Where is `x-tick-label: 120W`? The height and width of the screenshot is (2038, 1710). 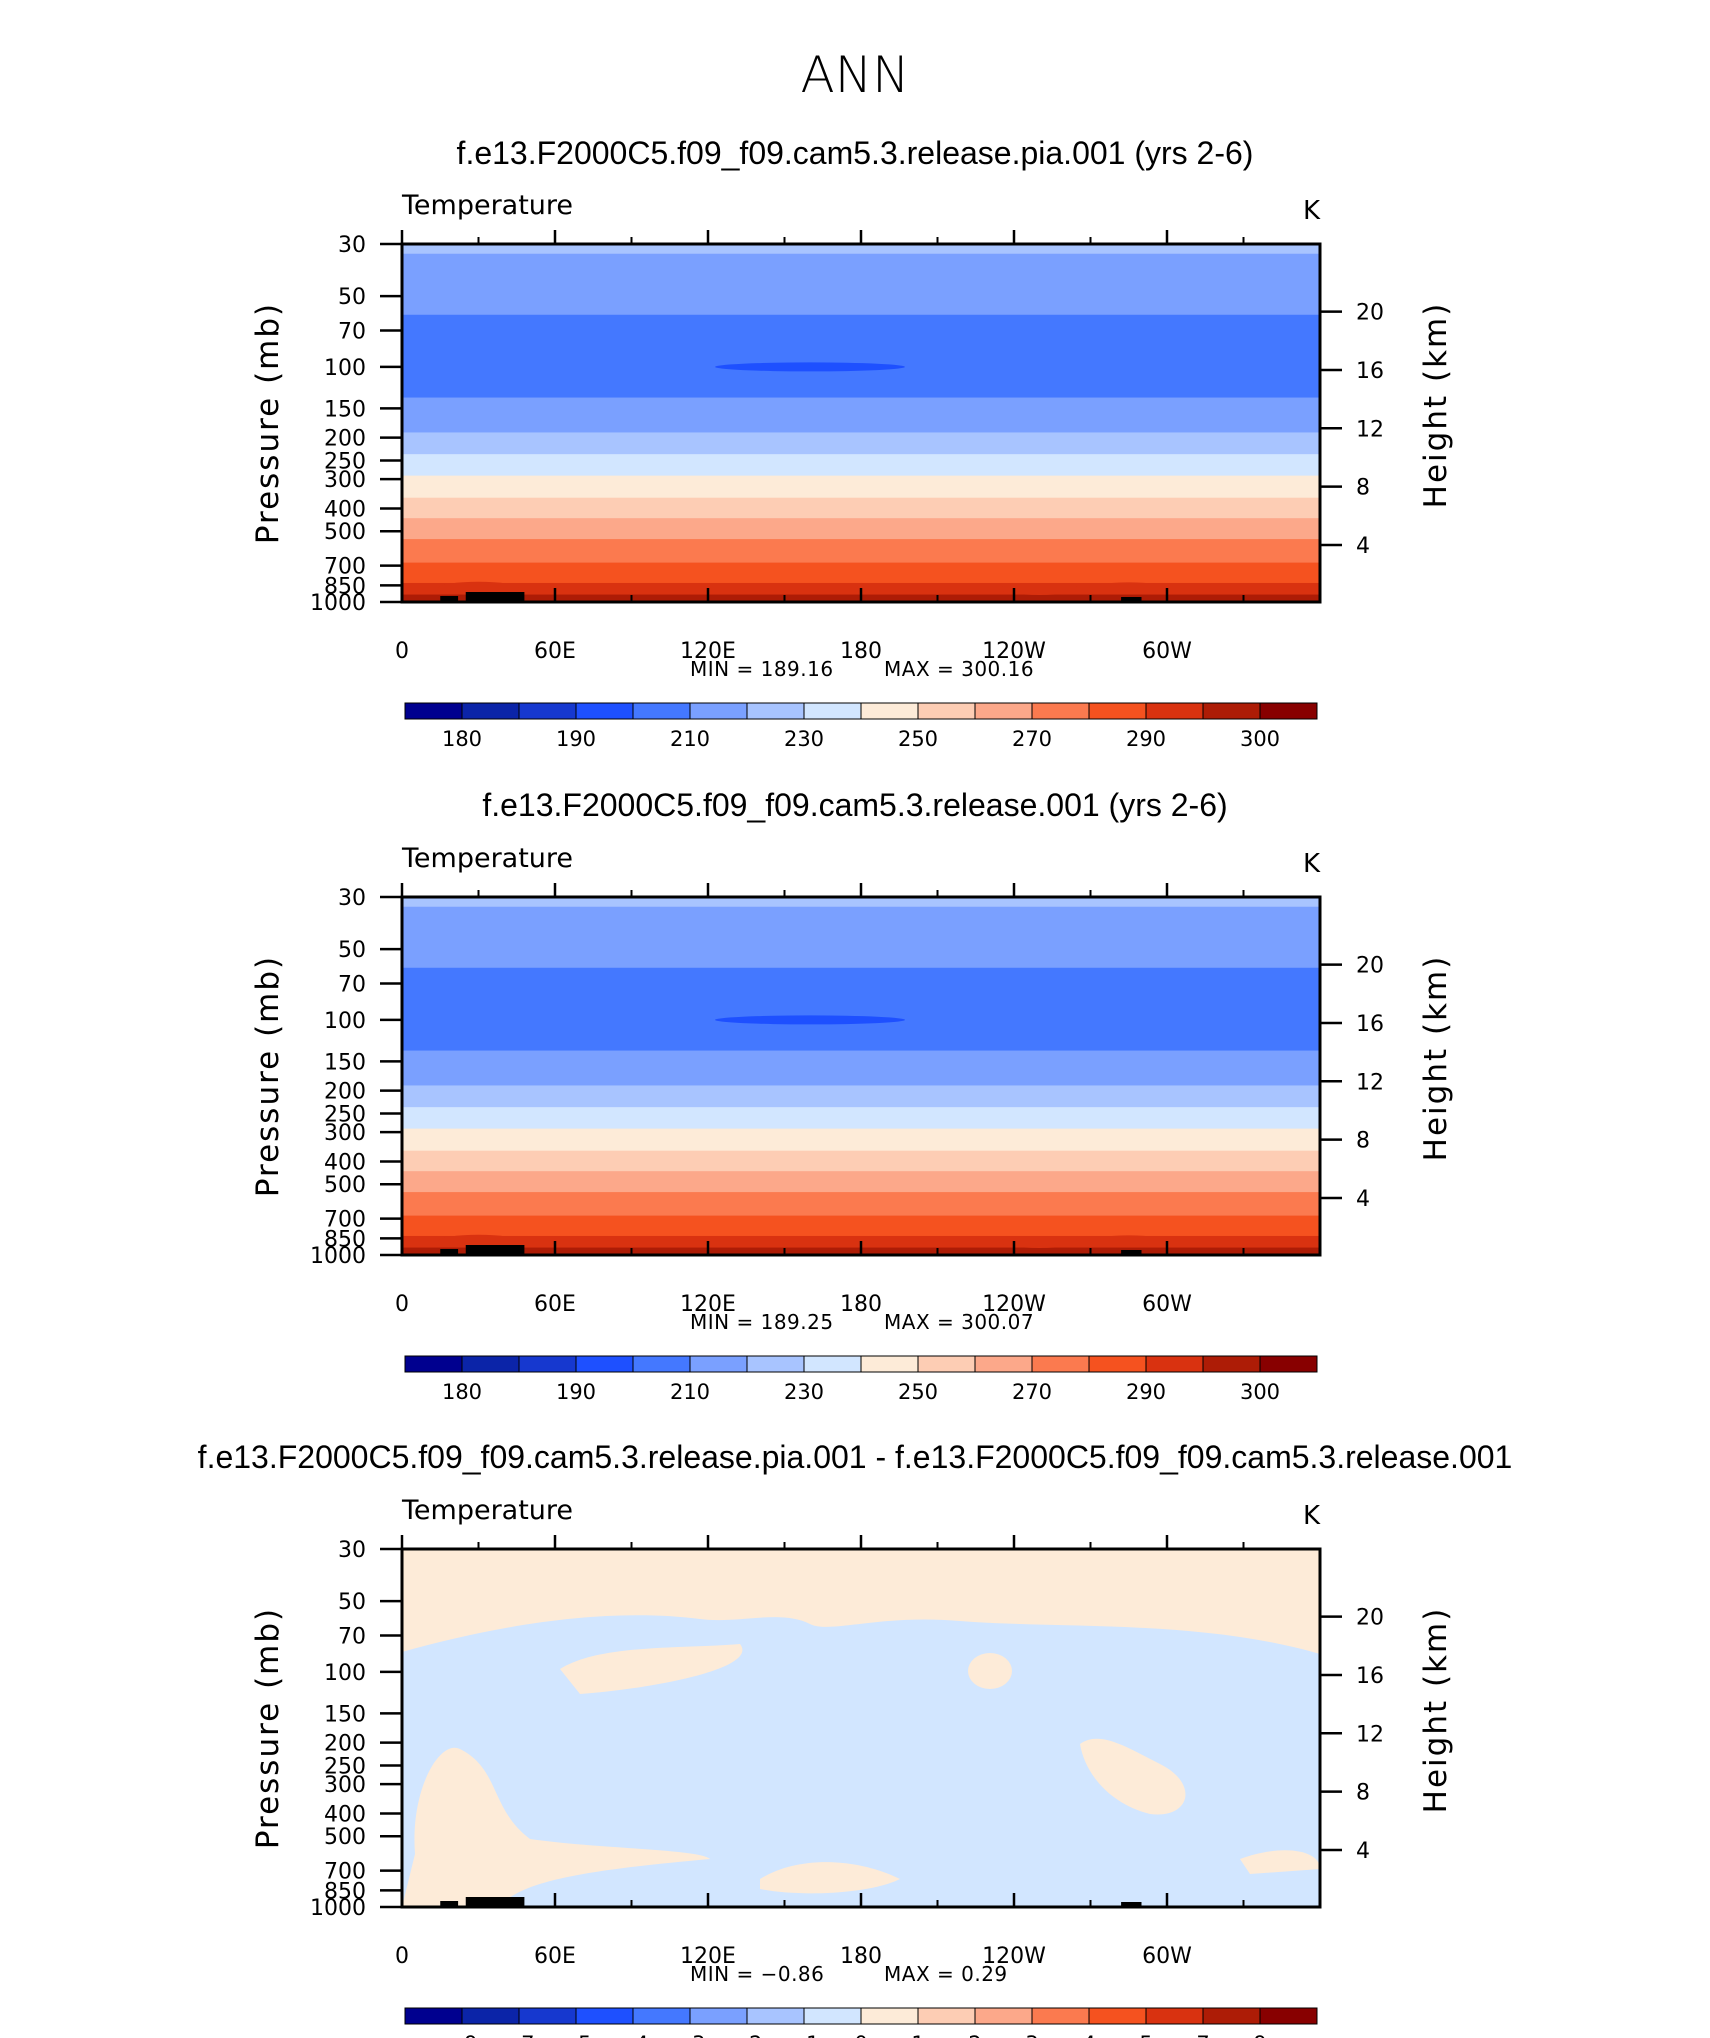
x-tick-label: 120W is located at coordinates (1014, 651).